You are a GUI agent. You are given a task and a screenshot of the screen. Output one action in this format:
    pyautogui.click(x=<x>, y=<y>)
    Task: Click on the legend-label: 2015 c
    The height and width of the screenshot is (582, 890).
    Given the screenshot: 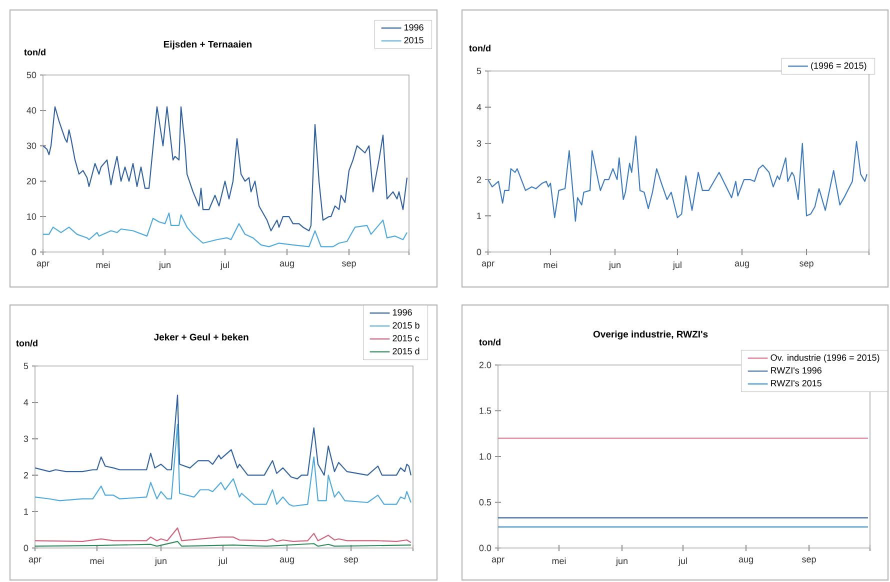 What is the action you would take?
    pyautogui.click(x=406, y=338)
    